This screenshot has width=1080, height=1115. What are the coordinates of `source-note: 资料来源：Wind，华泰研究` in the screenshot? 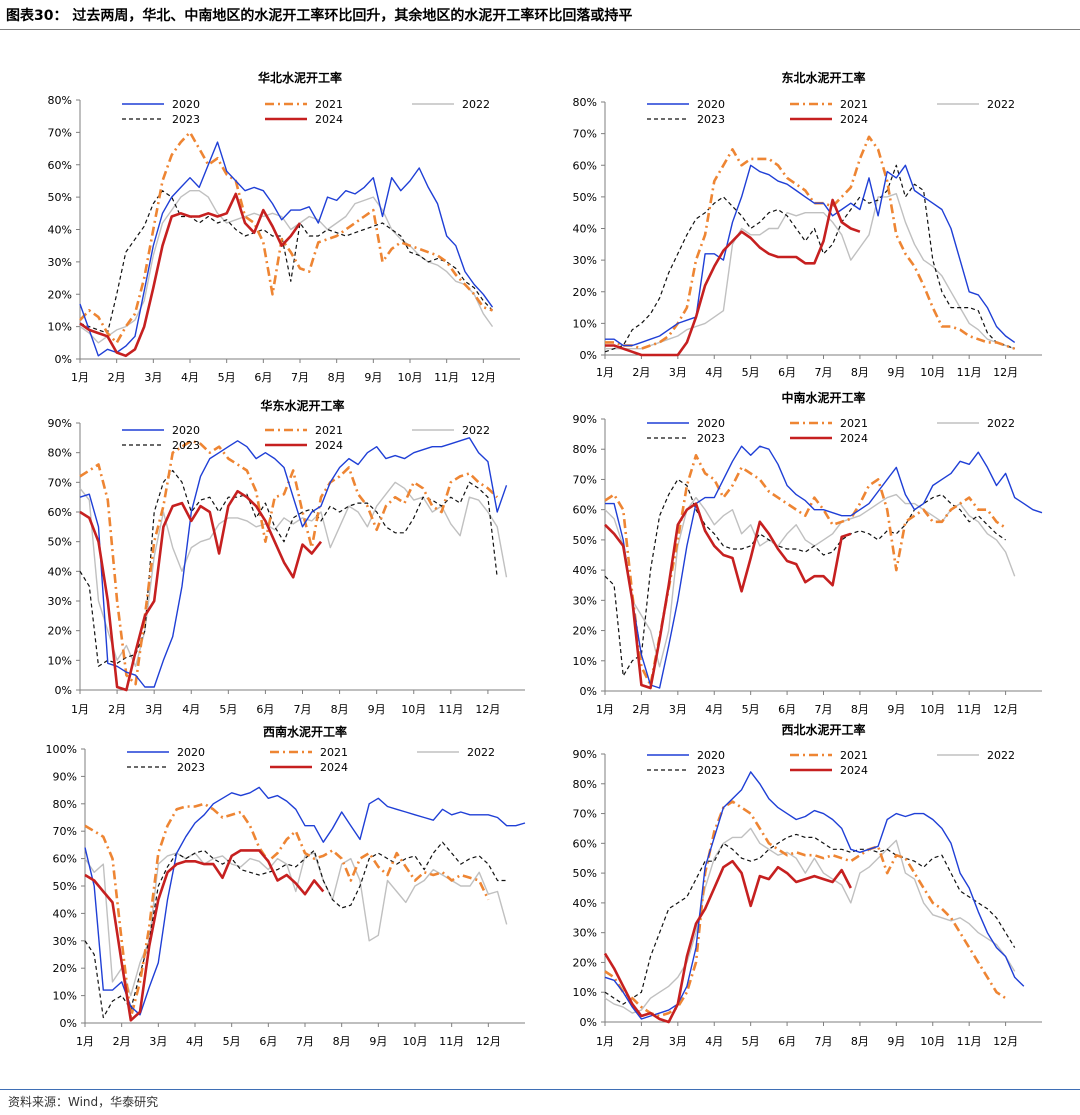 It's located at (83, 1102).